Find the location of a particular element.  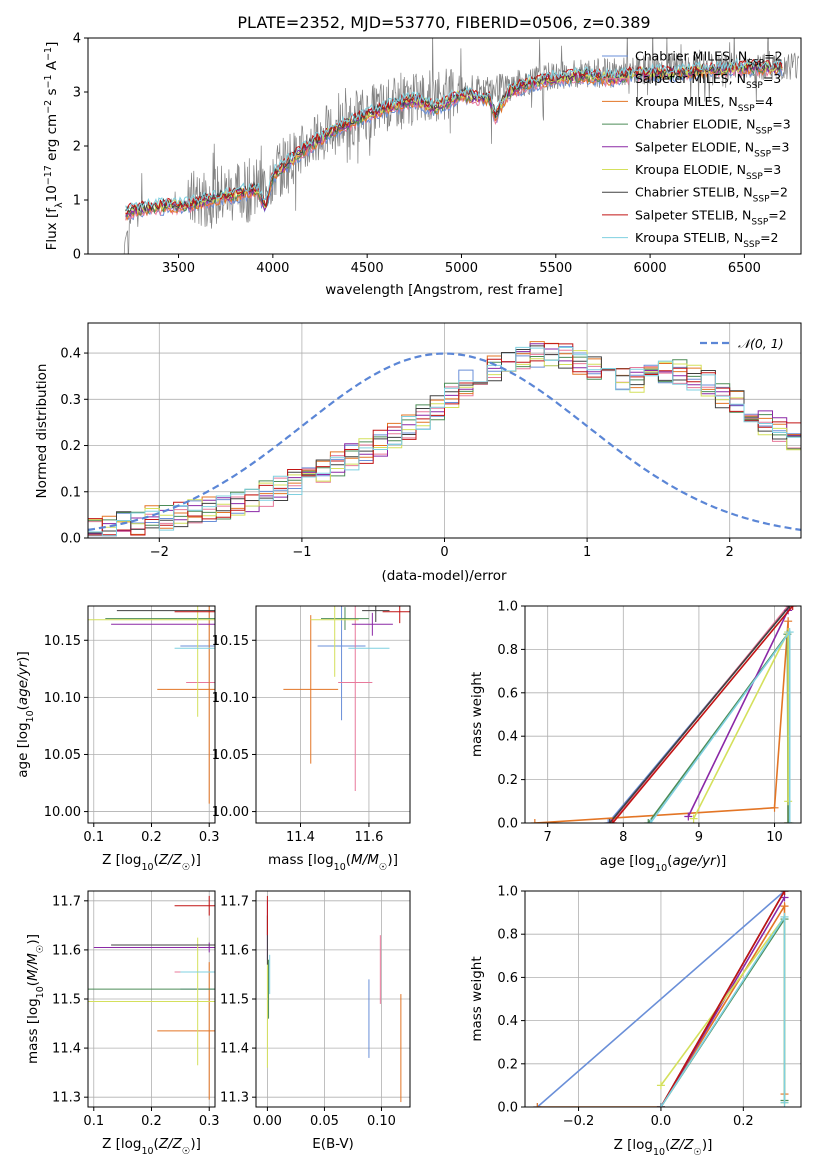

legend-text: Salpeter ELODIE, N is located at coordinates (694, 146).